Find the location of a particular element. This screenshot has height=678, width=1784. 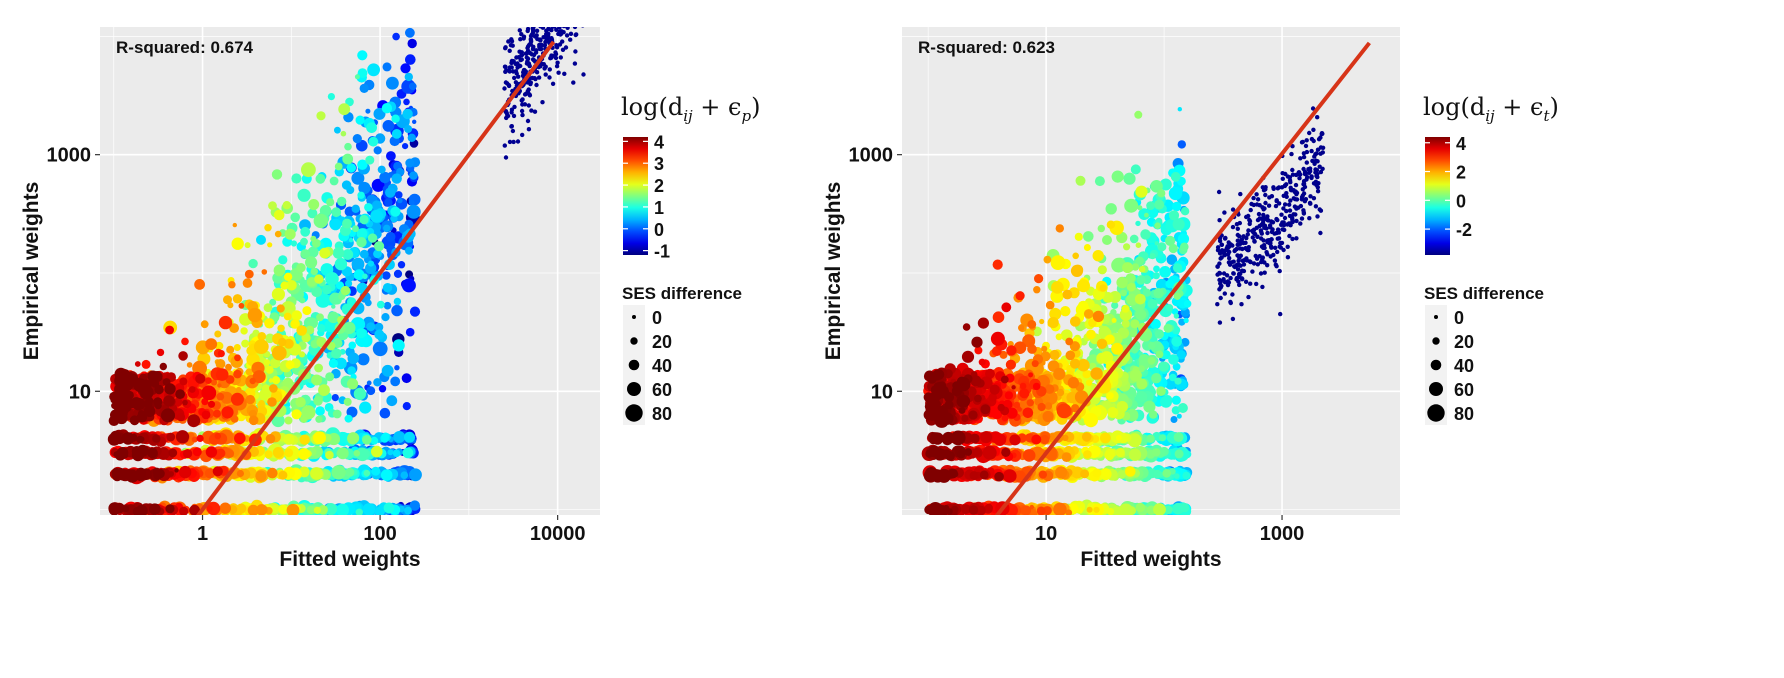

colorbar-tick-label: 3 is located at coordinates (659, 164).